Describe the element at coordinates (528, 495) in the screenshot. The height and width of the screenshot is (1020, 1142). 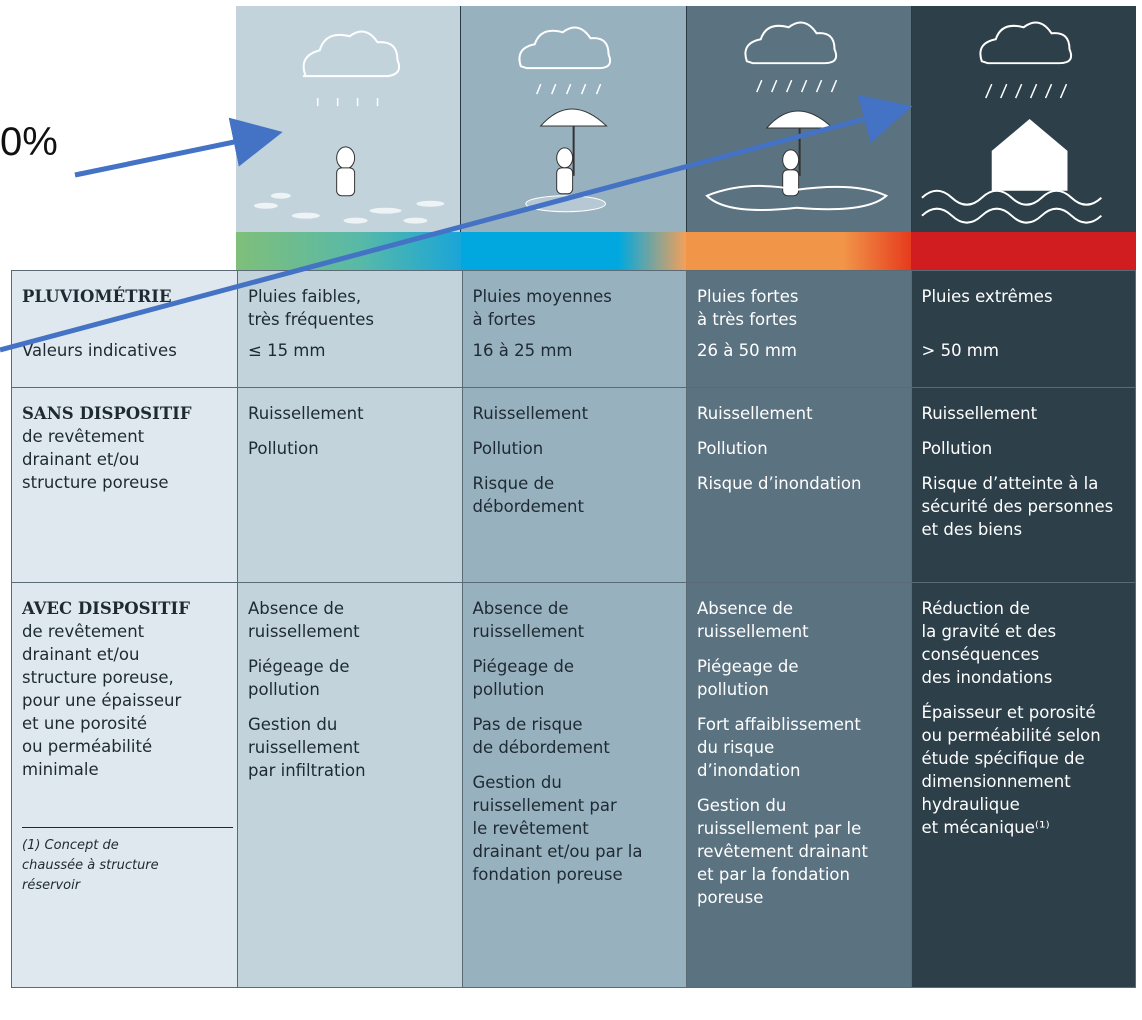
I see `cell-item: Risque de débordement` at that location.